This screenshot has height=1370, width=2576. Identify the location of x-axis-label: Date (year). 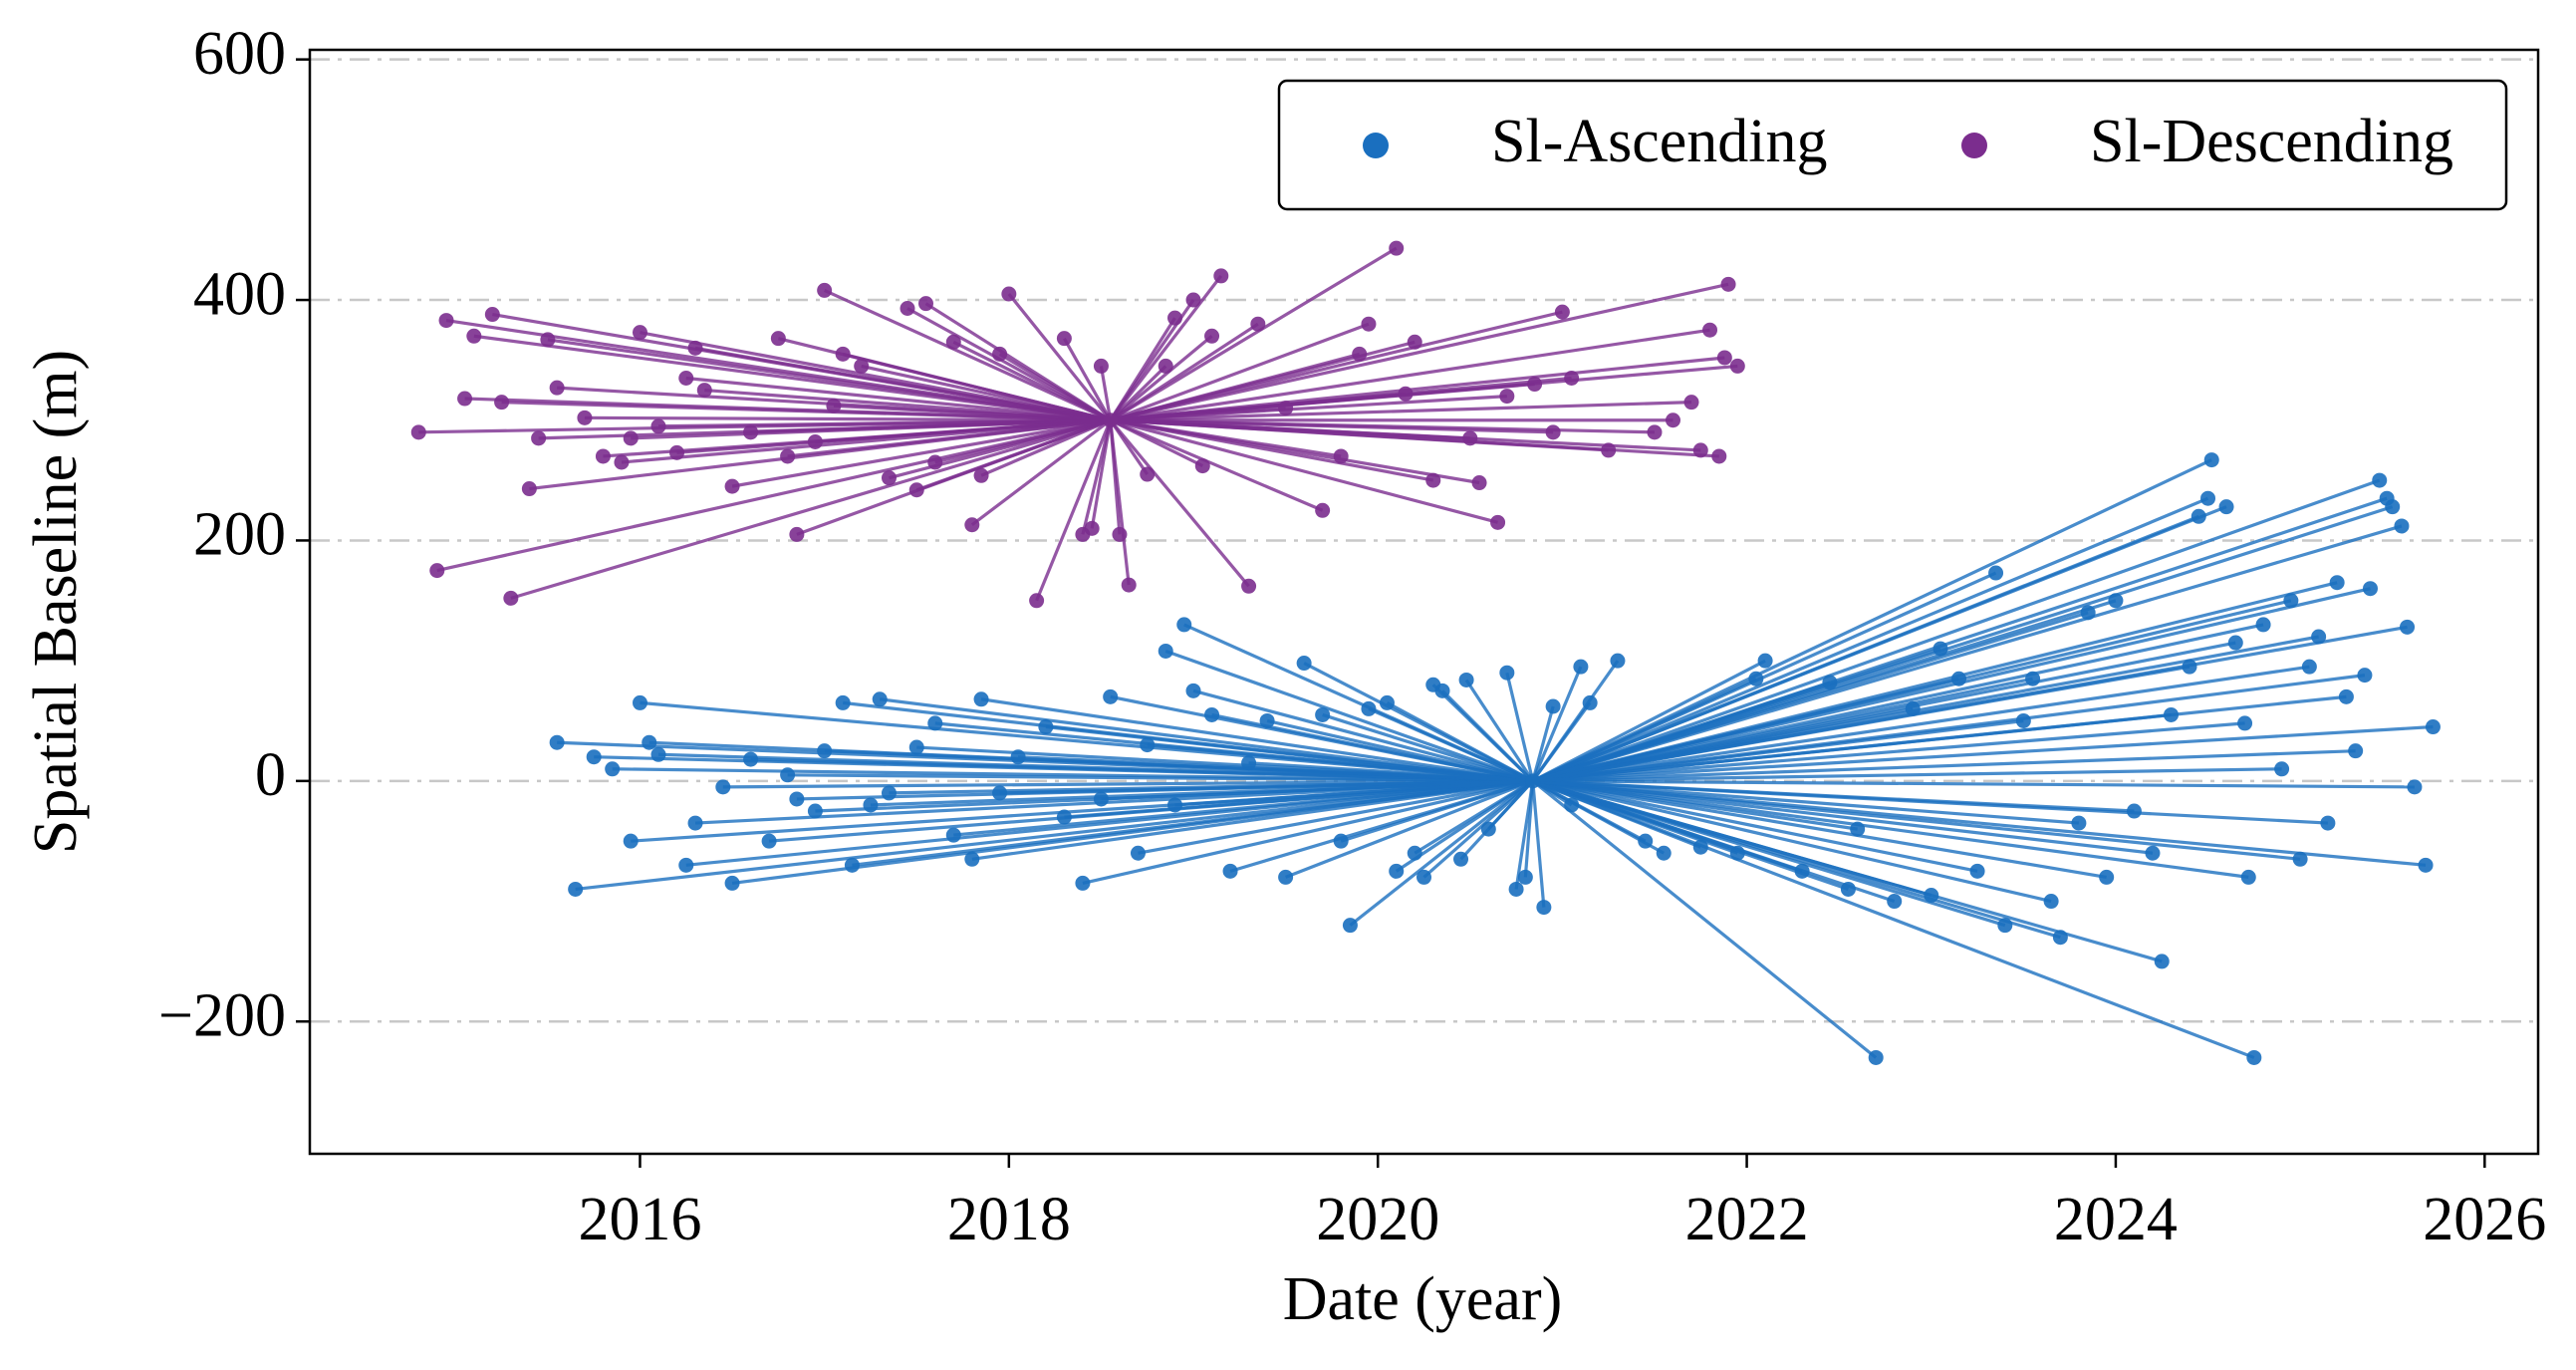
(1423, 1299).